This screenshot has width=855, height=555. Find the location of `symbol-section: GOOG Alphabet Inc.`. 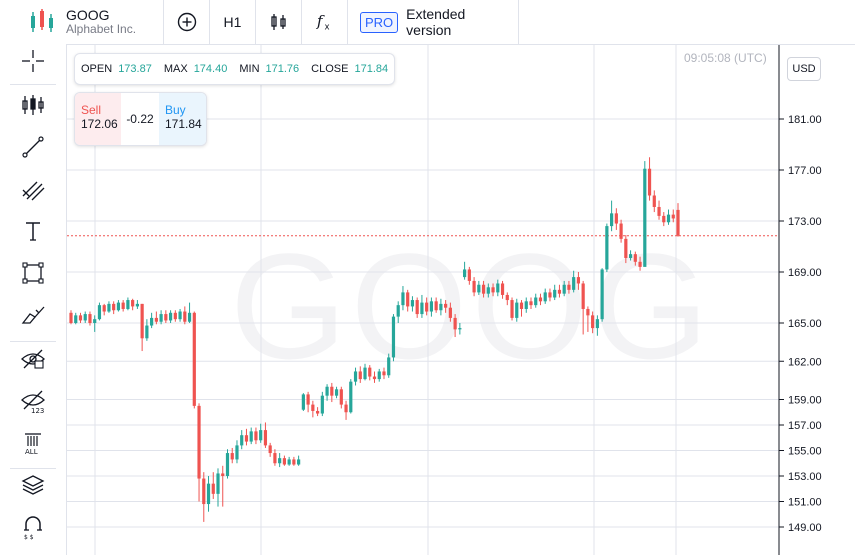

symbol-section: GOOG Alphabet Inc. is located at coordinates (82, 22).